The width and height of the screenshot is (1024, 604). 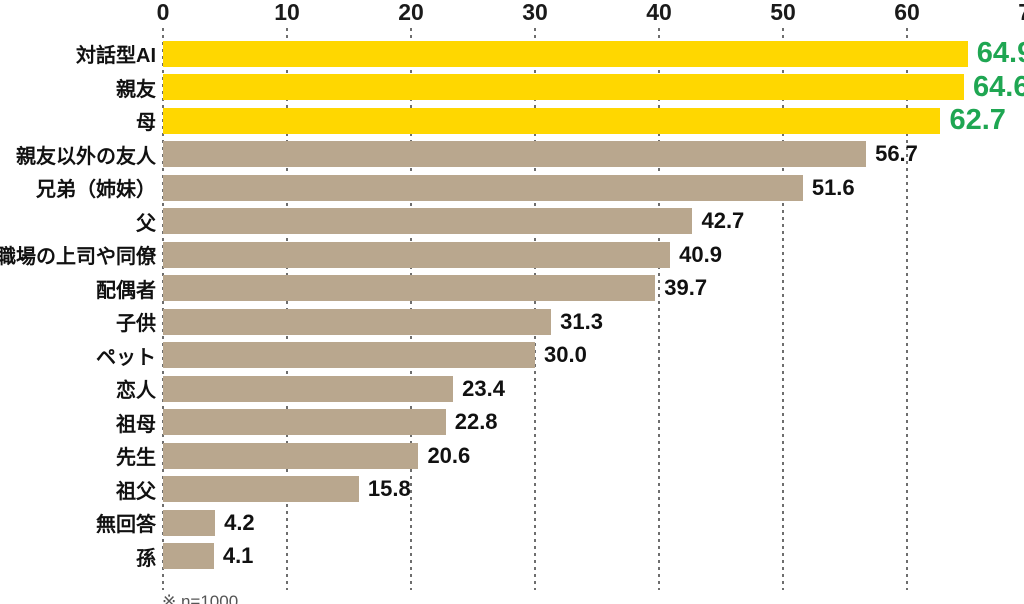 I want to click on bar-row: 父 42.7, so click(x=512, y=222).